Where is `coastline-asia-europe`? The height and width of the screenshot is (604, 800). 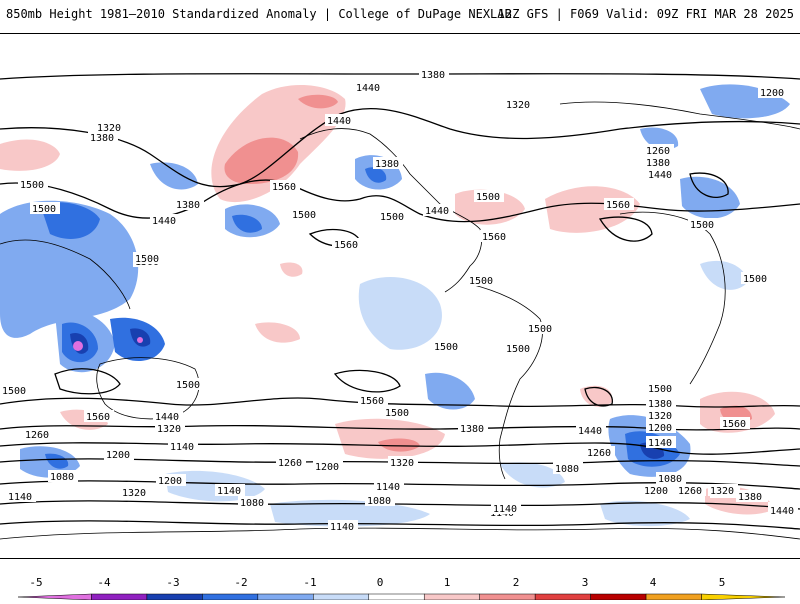 coastline-asia-europe is located at coordinates (679, 115).